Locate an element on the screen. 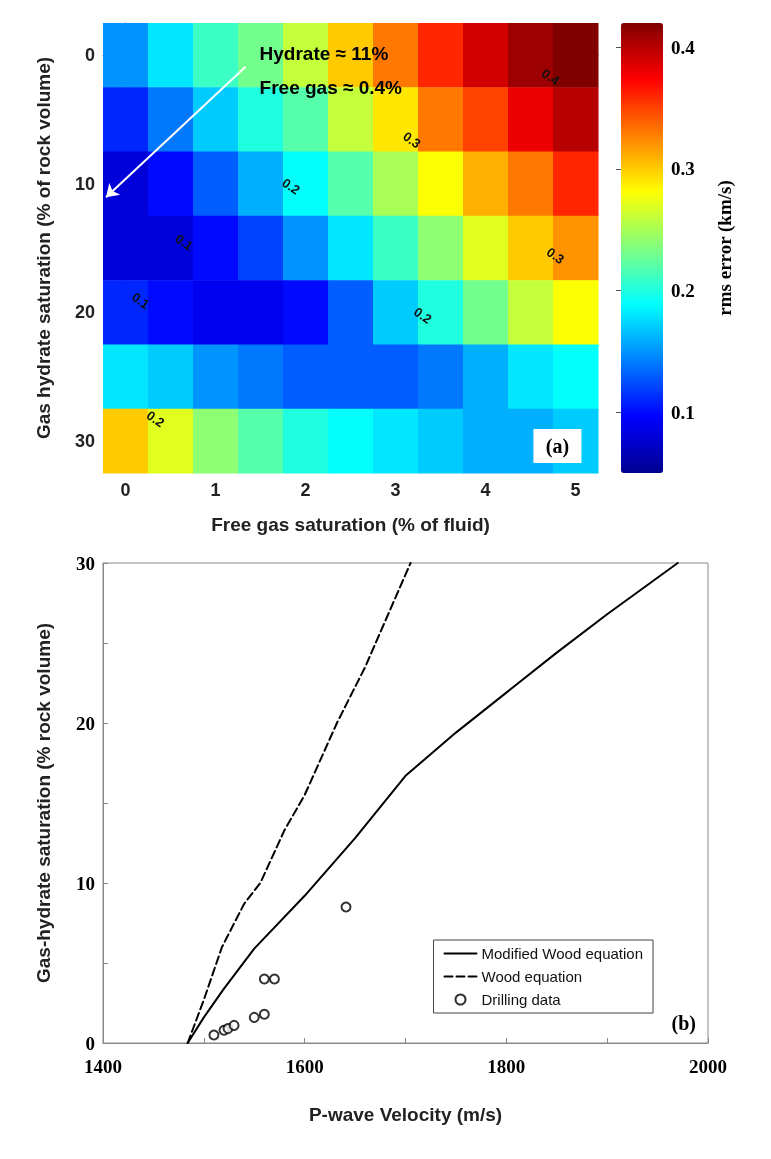 This screenshot has width=771, height=1159. y-axis-title: Gas-hydrate saturation (% rock volume) is located at coordinates (43, 803).